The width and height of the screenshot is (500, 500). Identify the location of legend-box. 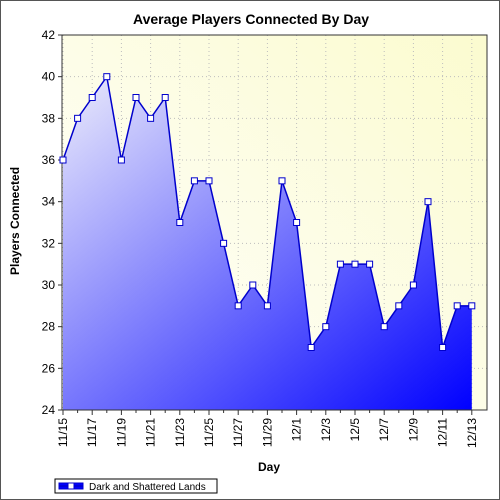
(136, 486).